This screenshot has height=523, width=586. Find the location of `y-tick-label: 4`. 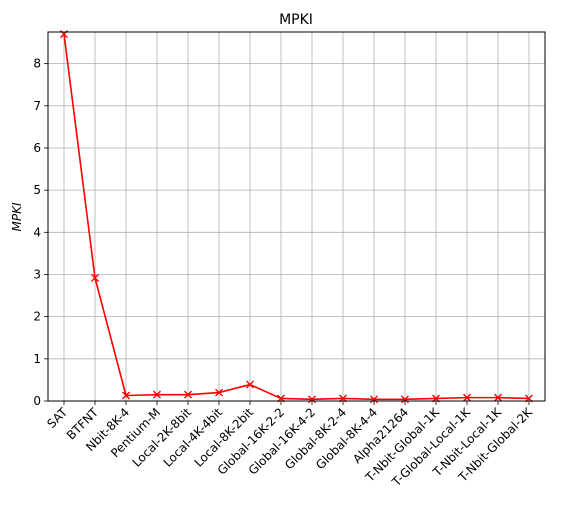

y-tick-label: 4 is located at coordinates (37, 232).